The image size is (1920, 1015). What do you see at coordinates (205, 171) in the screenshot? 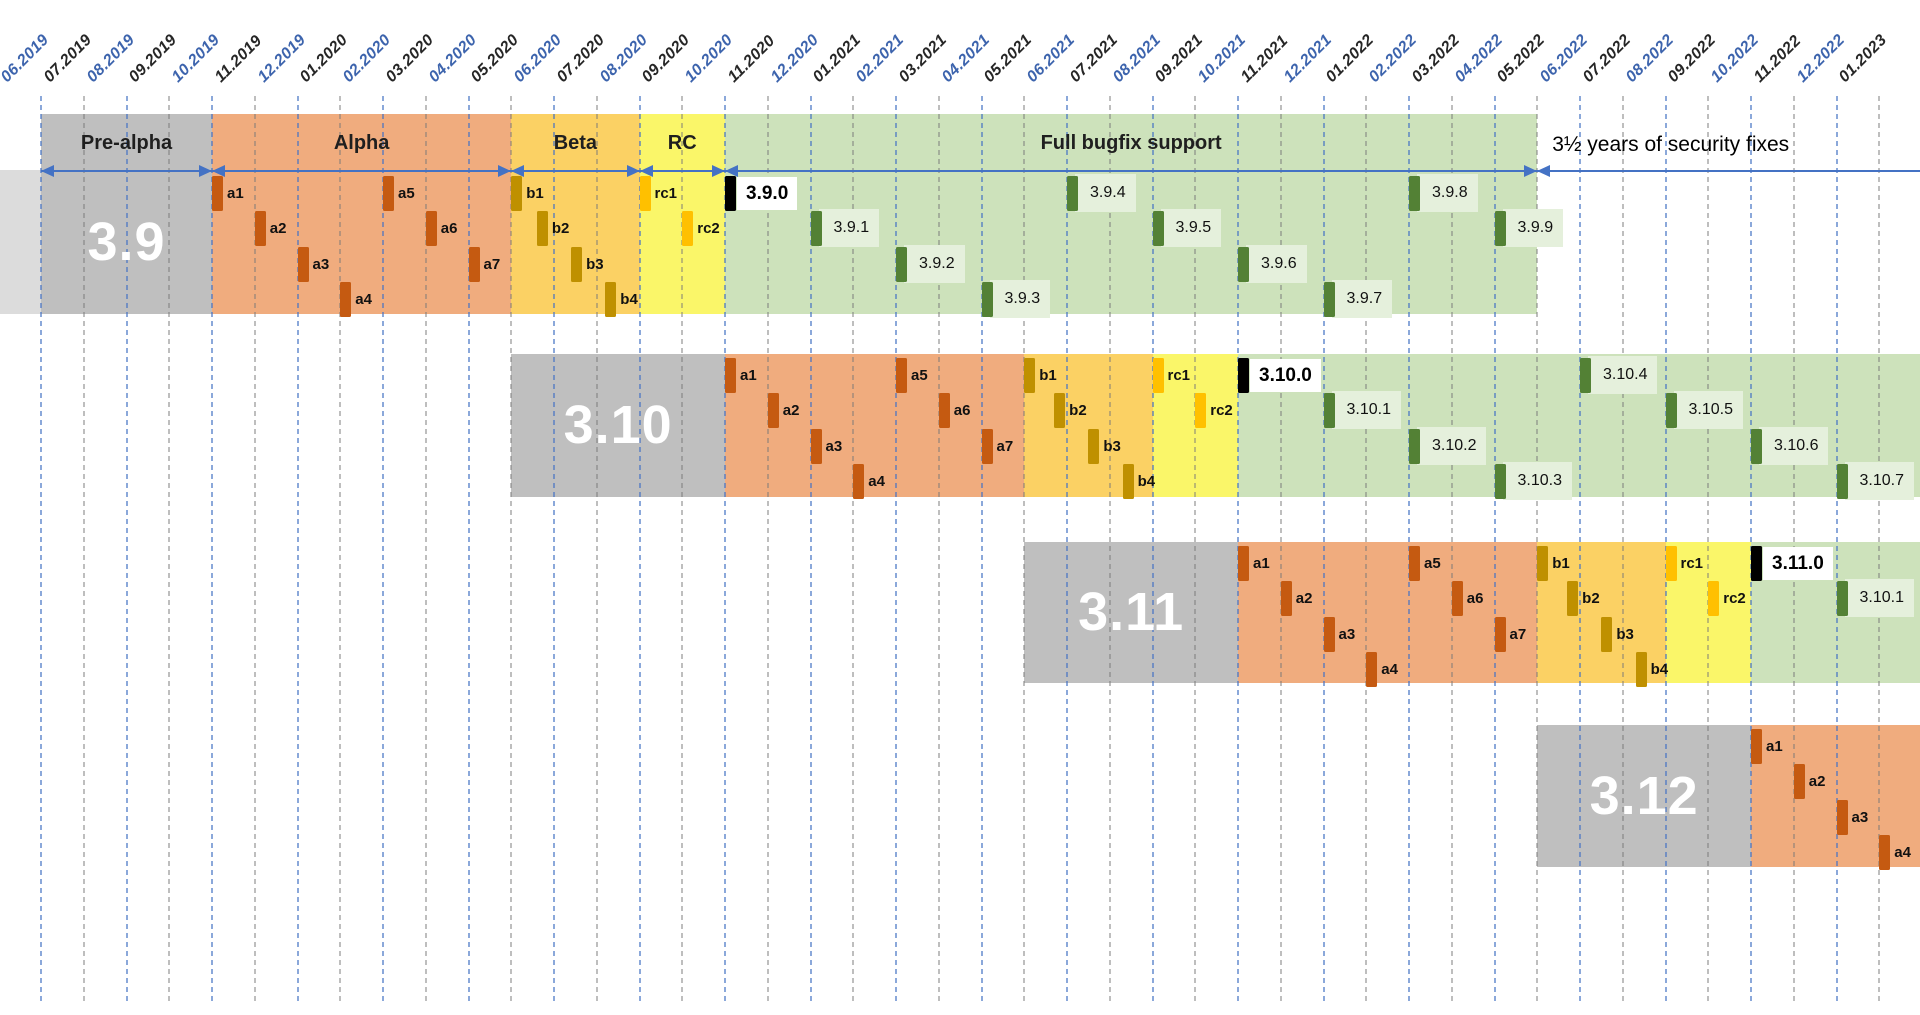
I see `arrowhead-right-icon` at bounding box center [205, 171].